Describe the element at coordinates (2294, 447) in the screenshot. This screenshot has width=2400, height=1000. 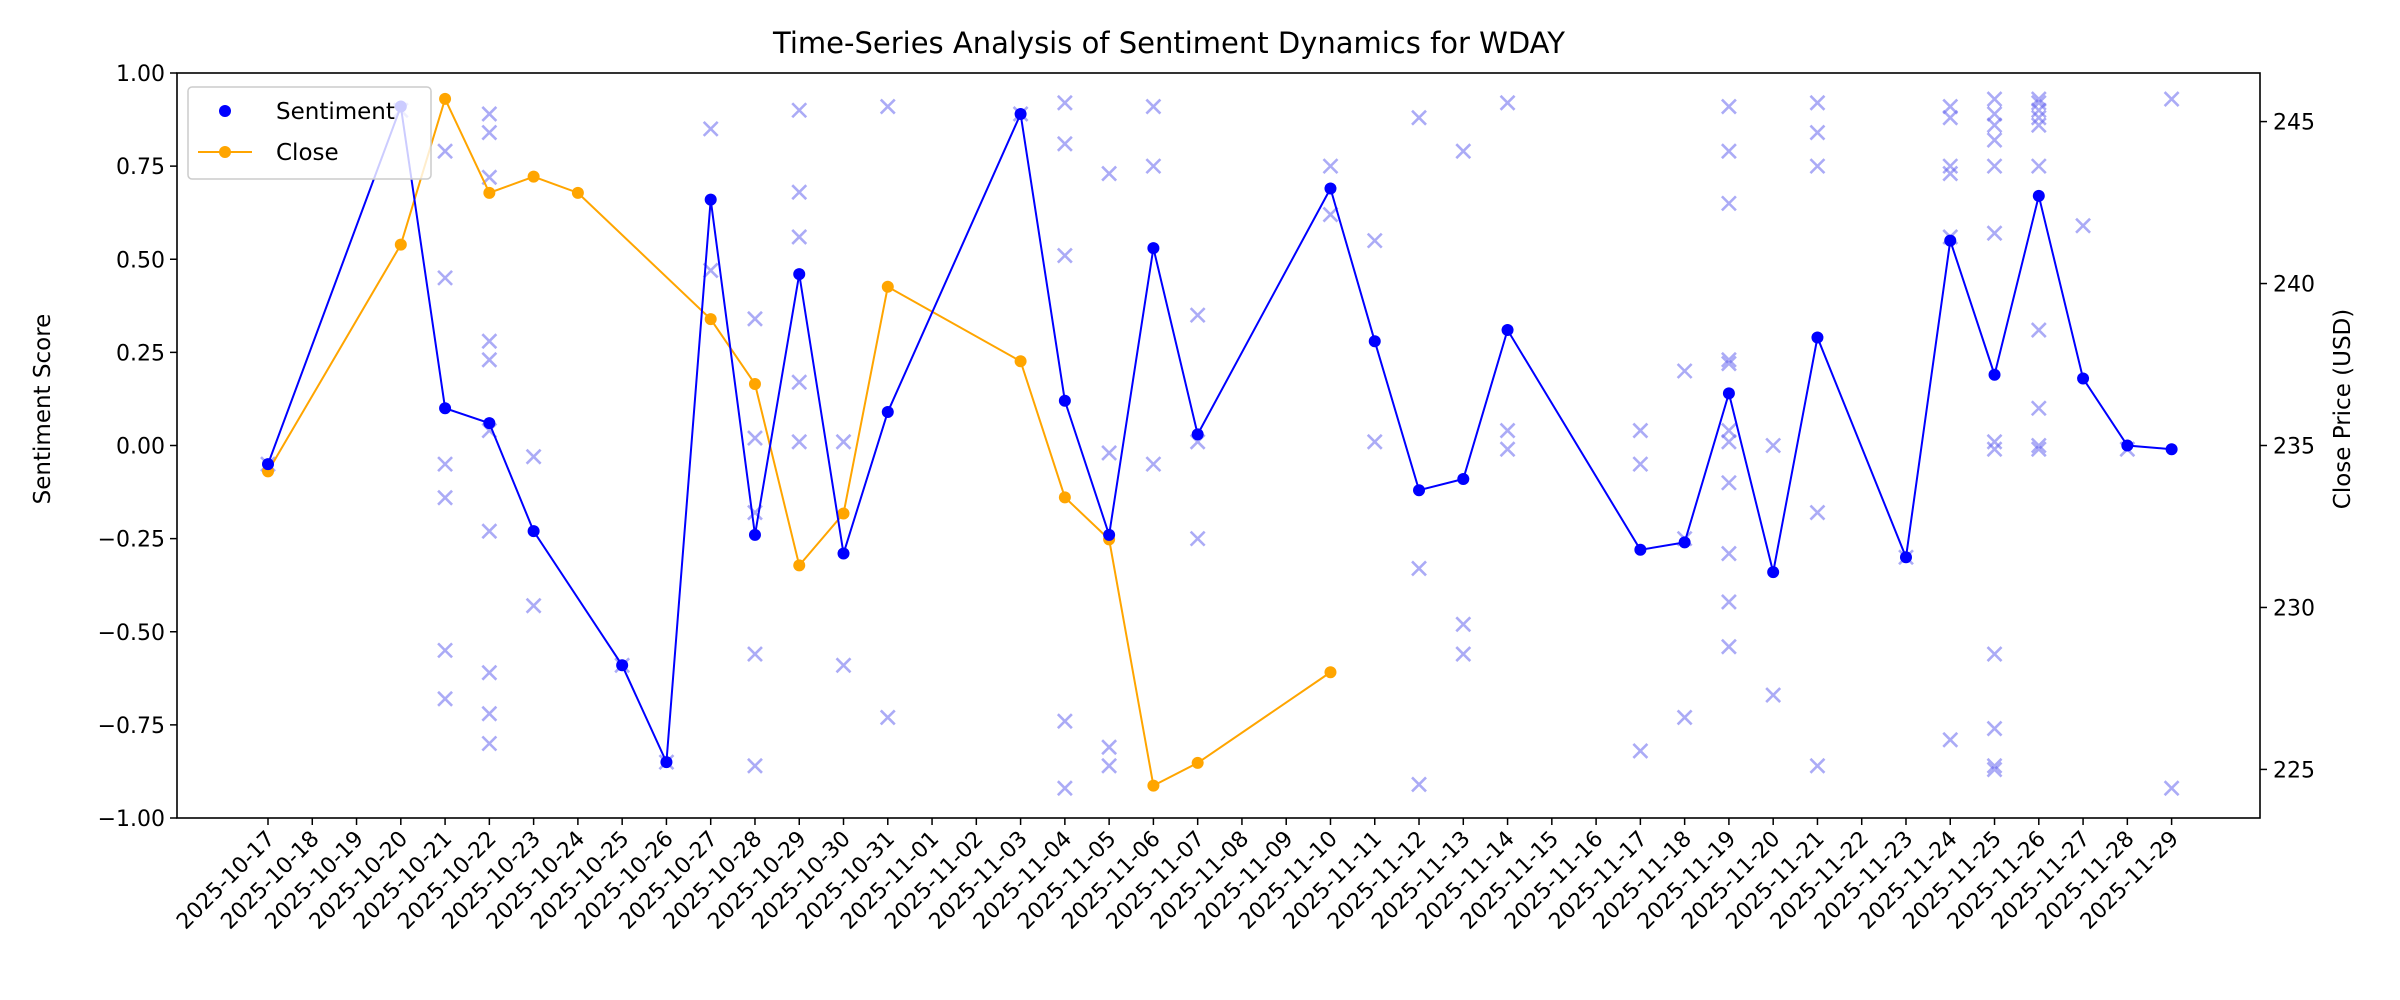
I see `y2-tick-label: 235` at that location.